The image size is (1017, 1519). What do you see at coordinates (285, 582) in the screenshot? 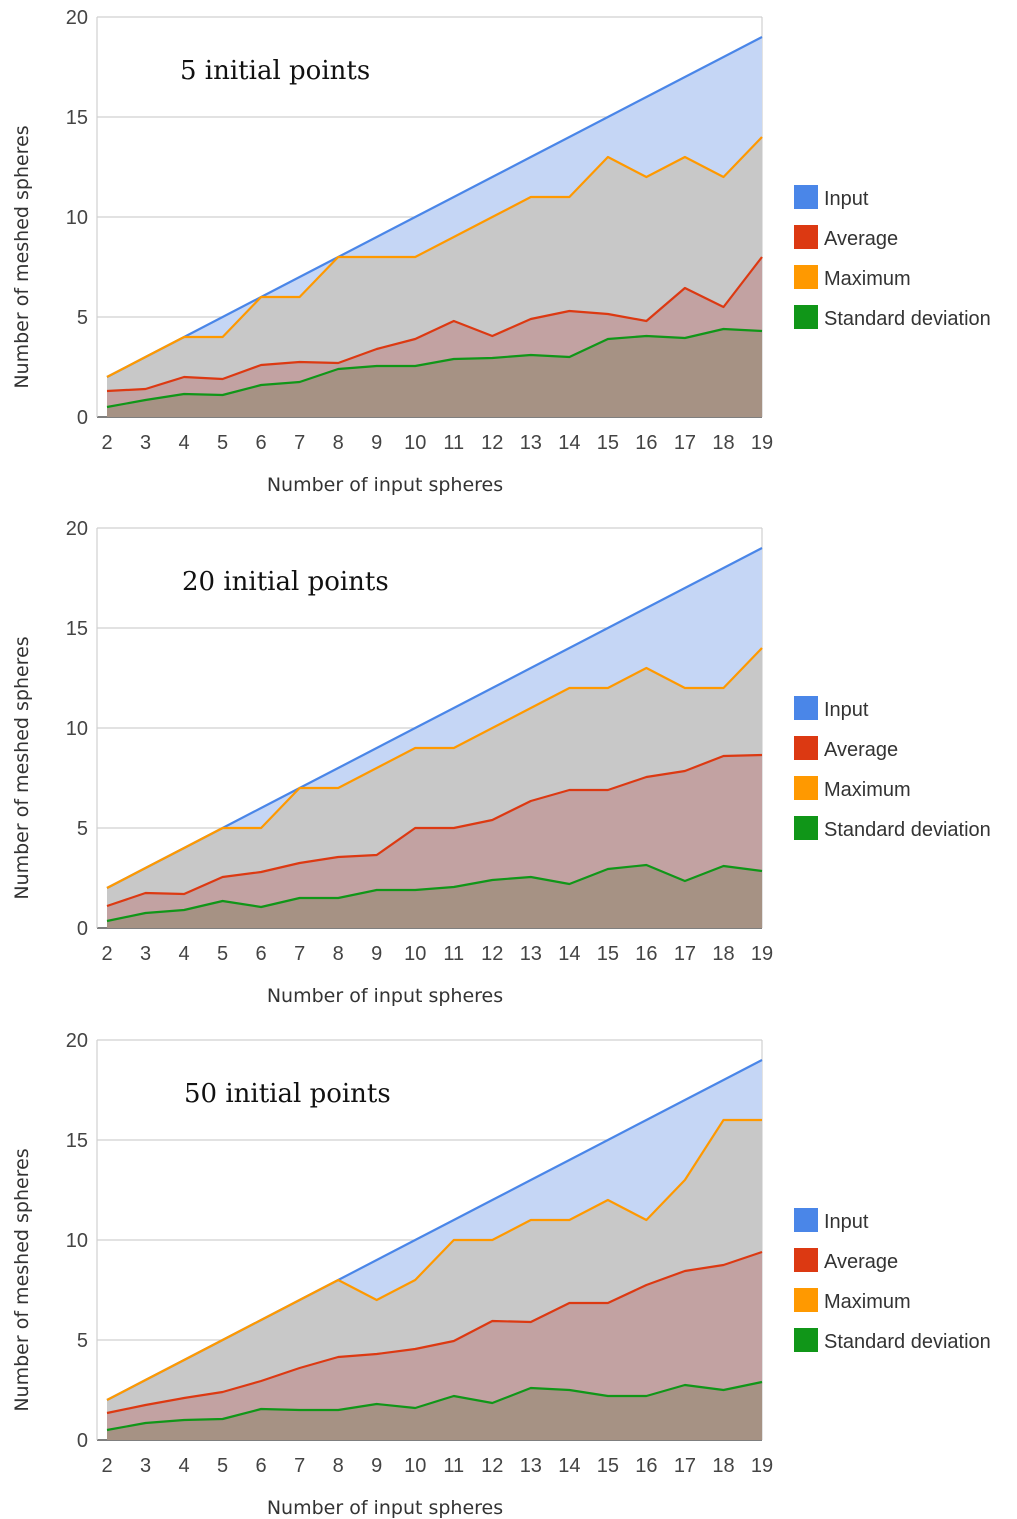
I see `chart-title: 20 initial points` at bounding box center [285, 582].